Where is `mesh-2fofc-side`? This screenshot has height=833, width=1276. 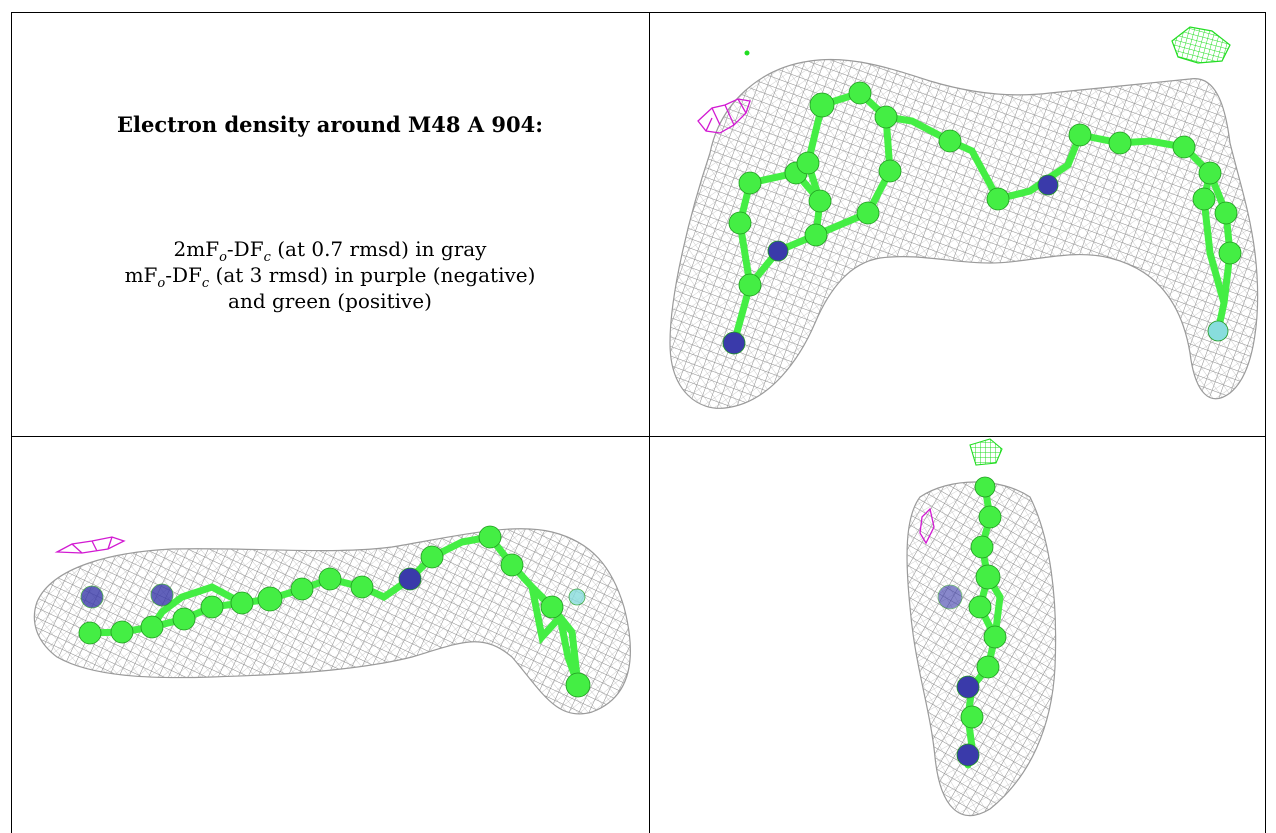 mesh-2fofc-side is located at coordinates (332, 621).